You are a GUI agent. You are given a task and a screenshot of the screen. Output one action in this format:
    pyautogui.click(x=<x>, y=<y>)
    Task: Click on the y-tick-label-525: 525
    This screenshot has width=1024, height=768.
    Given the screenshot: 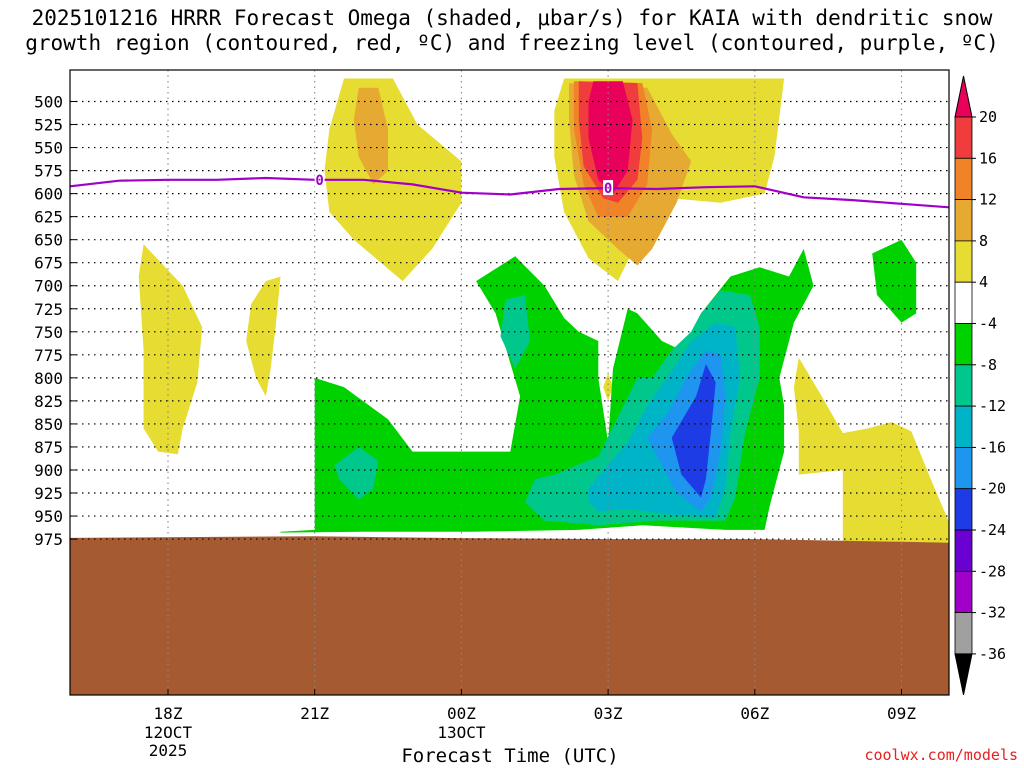 What is the action you would take?
    pyautogui.click(x=48, y=125)
    